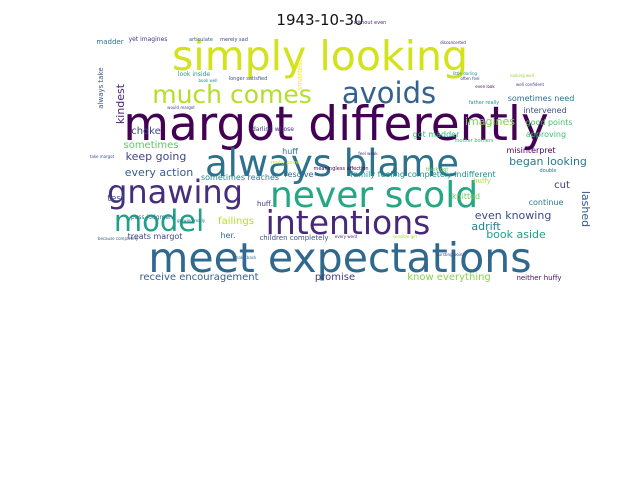 Image resolution: width=640 pixels, height=480 pixels. I want to click on cloud-word-children-completely: children completely, so click(293, 238).